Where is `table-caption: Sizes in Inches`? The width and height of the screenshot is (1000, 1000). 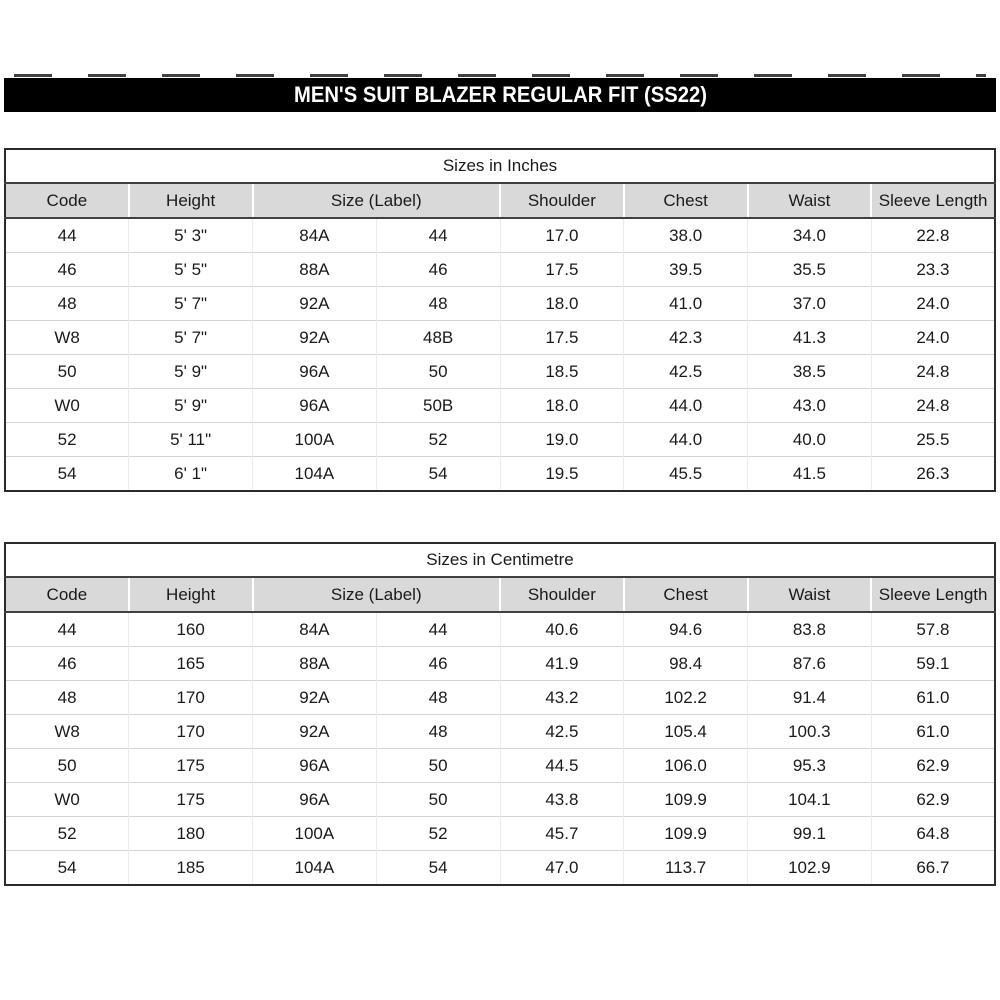 table-caption: Sizes in Inches is located at coordinates (500, 166).